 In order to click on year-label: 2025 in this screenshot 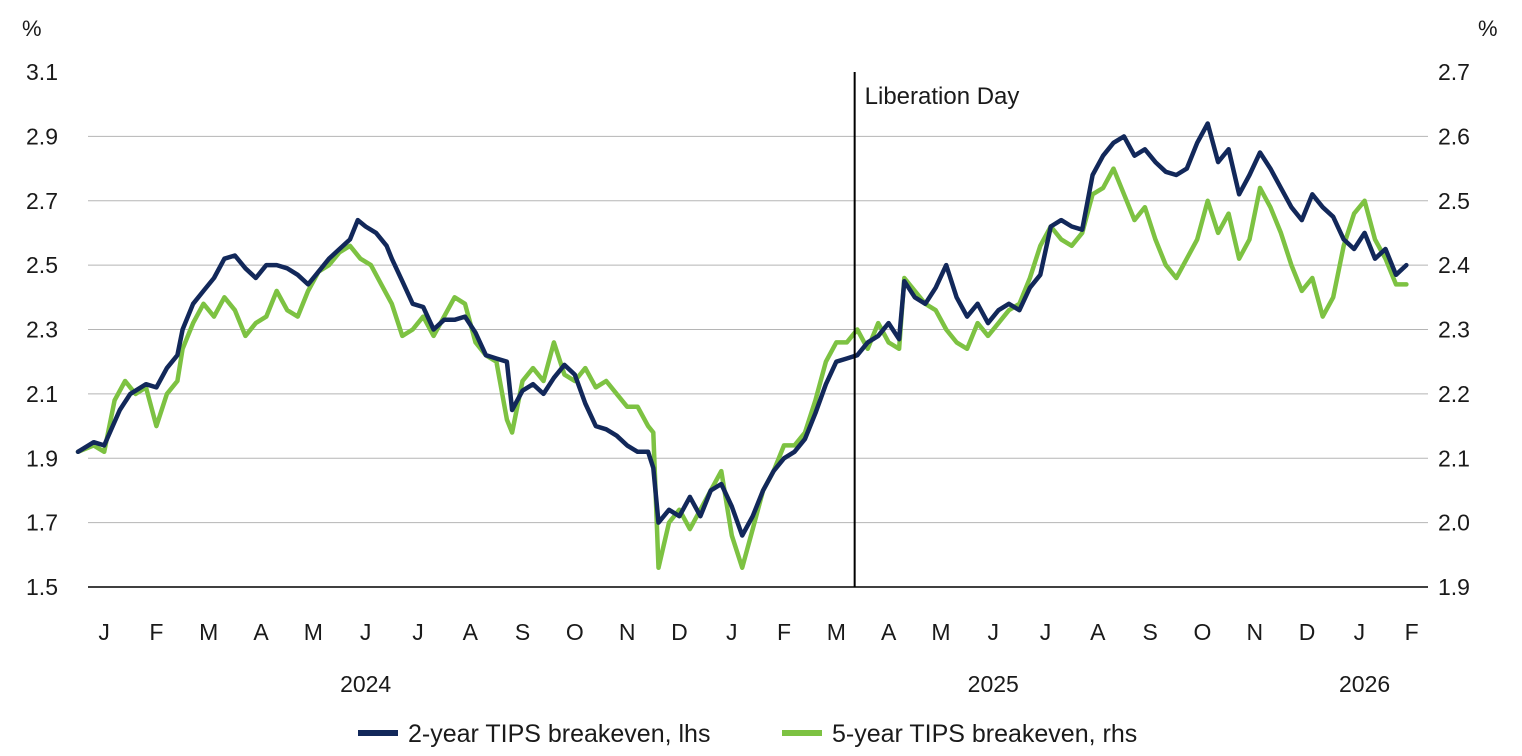, I will do `click(993, 684)`.